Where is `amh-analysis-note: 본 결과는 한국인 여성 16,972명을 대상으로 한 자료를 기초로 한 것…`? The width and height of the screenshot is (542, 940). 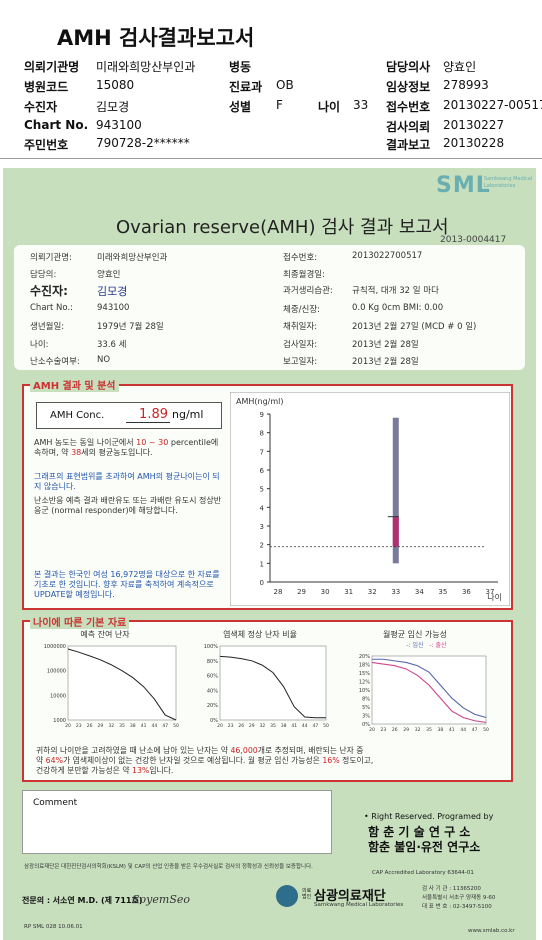
amh-analysis-note: 본 결과는 한국인 여성 16,972명을 대상으로 한 자료를 기초로 한 것… is located at coordinates (127, 584).